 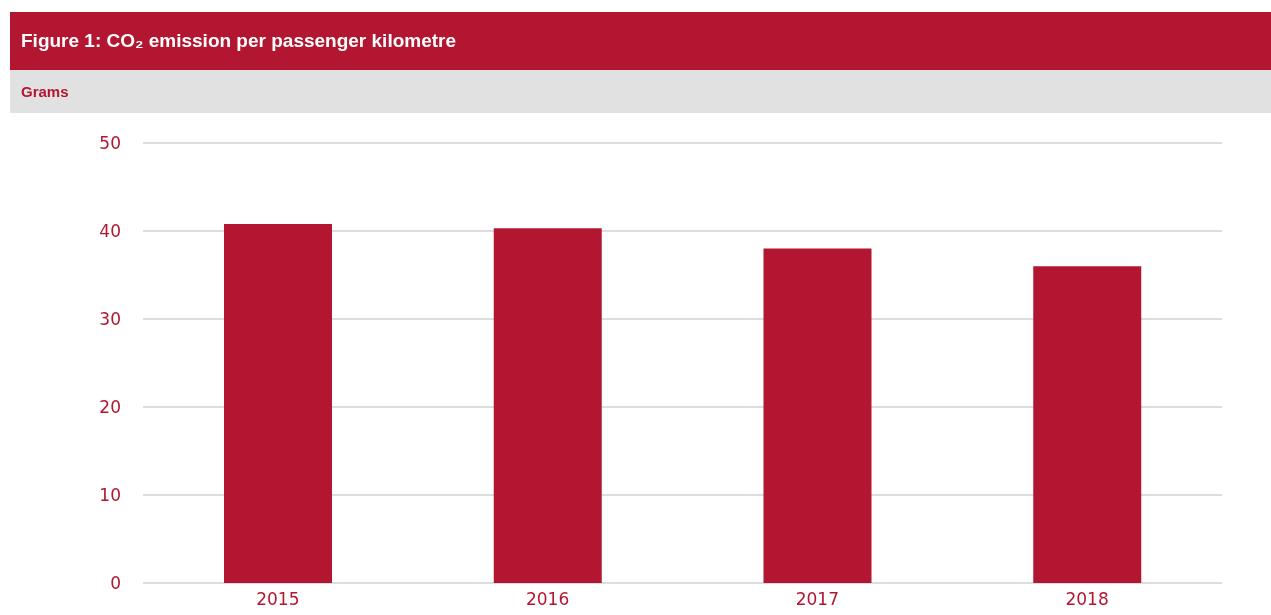 I want to click on y-tick-label: 40, so click(x=110, y=231).